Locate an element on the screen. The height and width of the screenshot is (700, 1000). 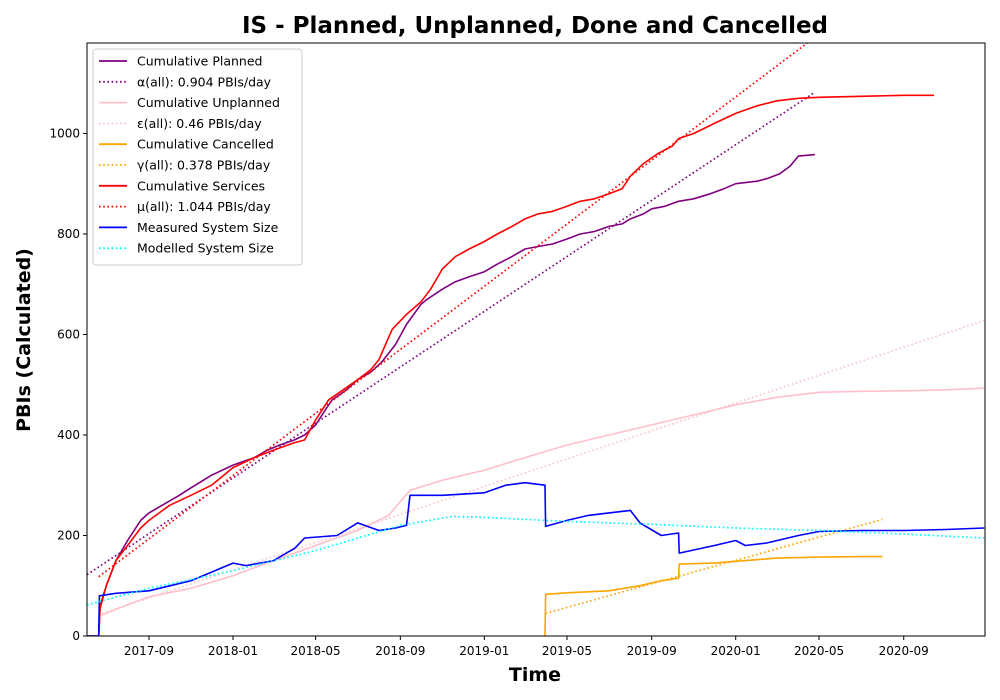
legend-entry: Cumulative Cancelled is located at coordinates (205, 144).